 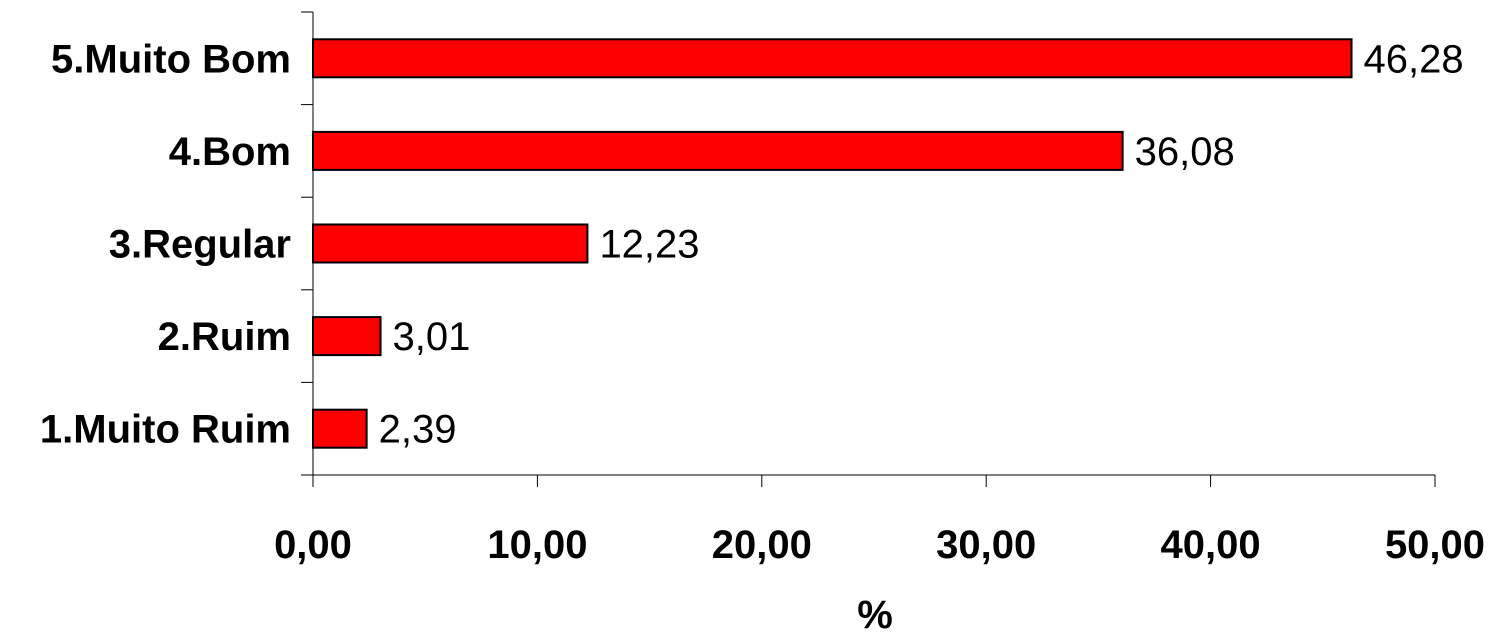 I want to click on x-tick-label: 20,00, so click(x=762, y=545).